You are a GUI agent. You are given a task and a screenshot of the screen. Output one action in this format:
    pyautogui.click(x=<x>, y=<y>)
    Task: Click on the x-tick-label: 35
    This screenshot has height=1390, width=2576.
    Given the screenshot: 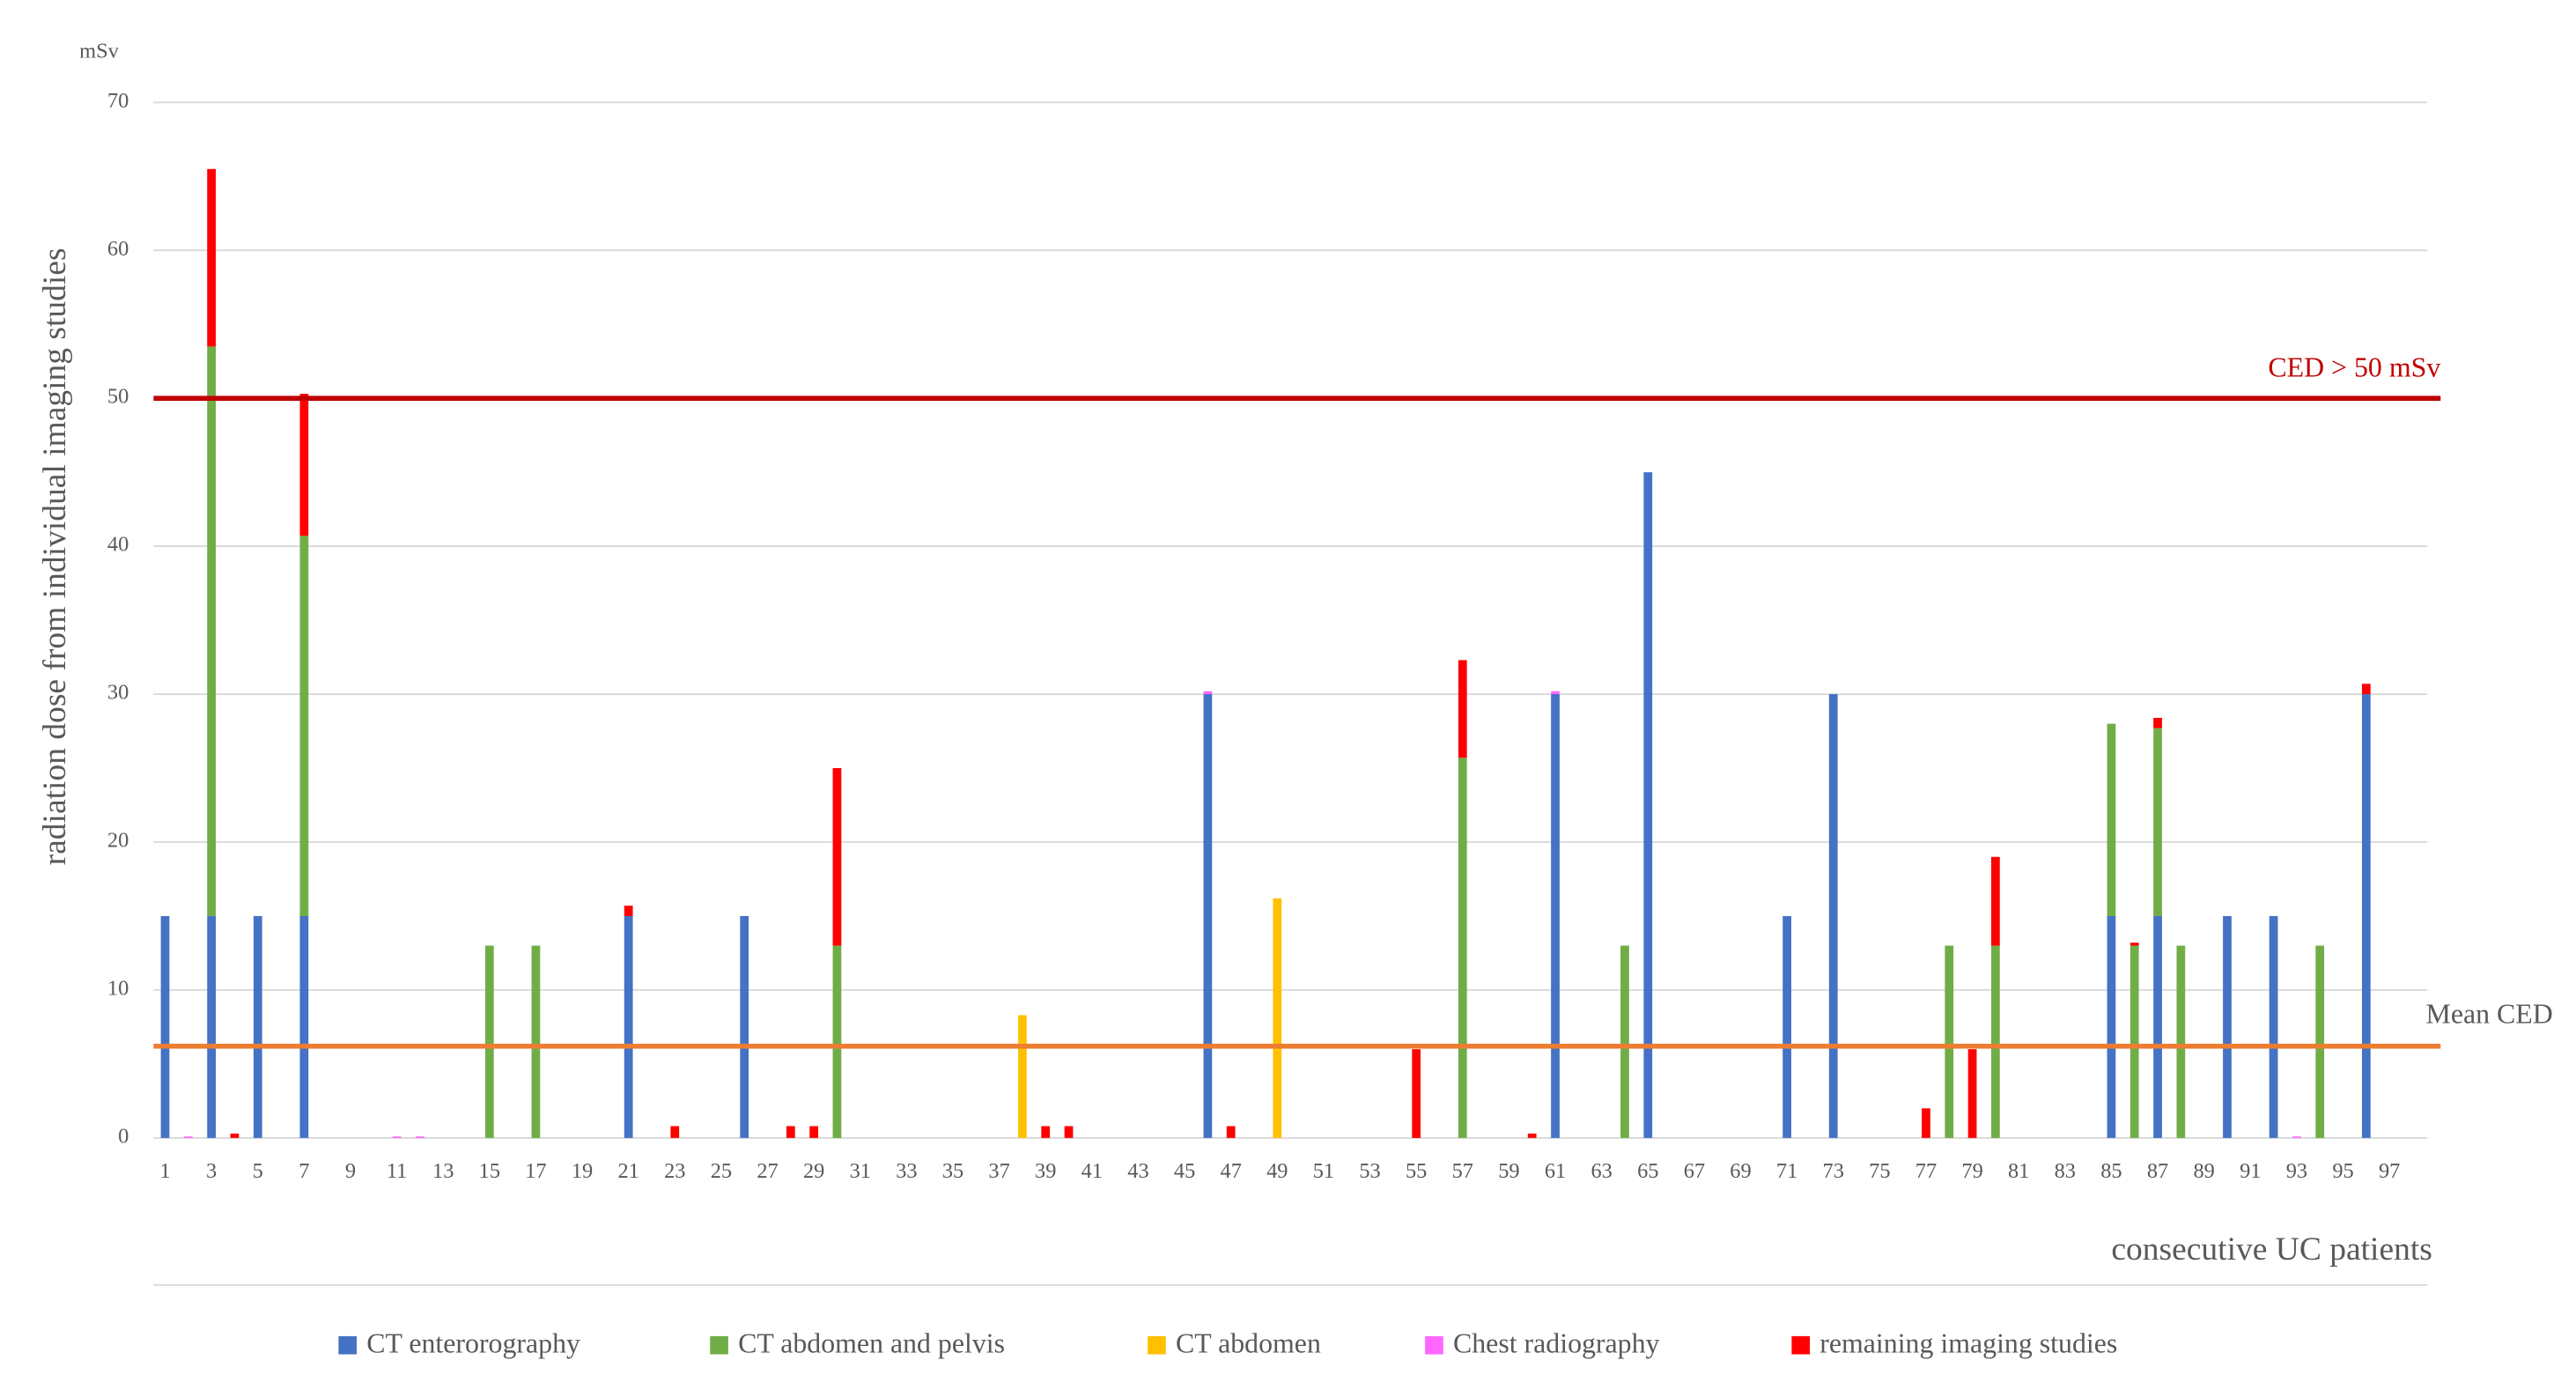 What is the action you would take?
    pyautogui.click(x=952, y=1171)
    